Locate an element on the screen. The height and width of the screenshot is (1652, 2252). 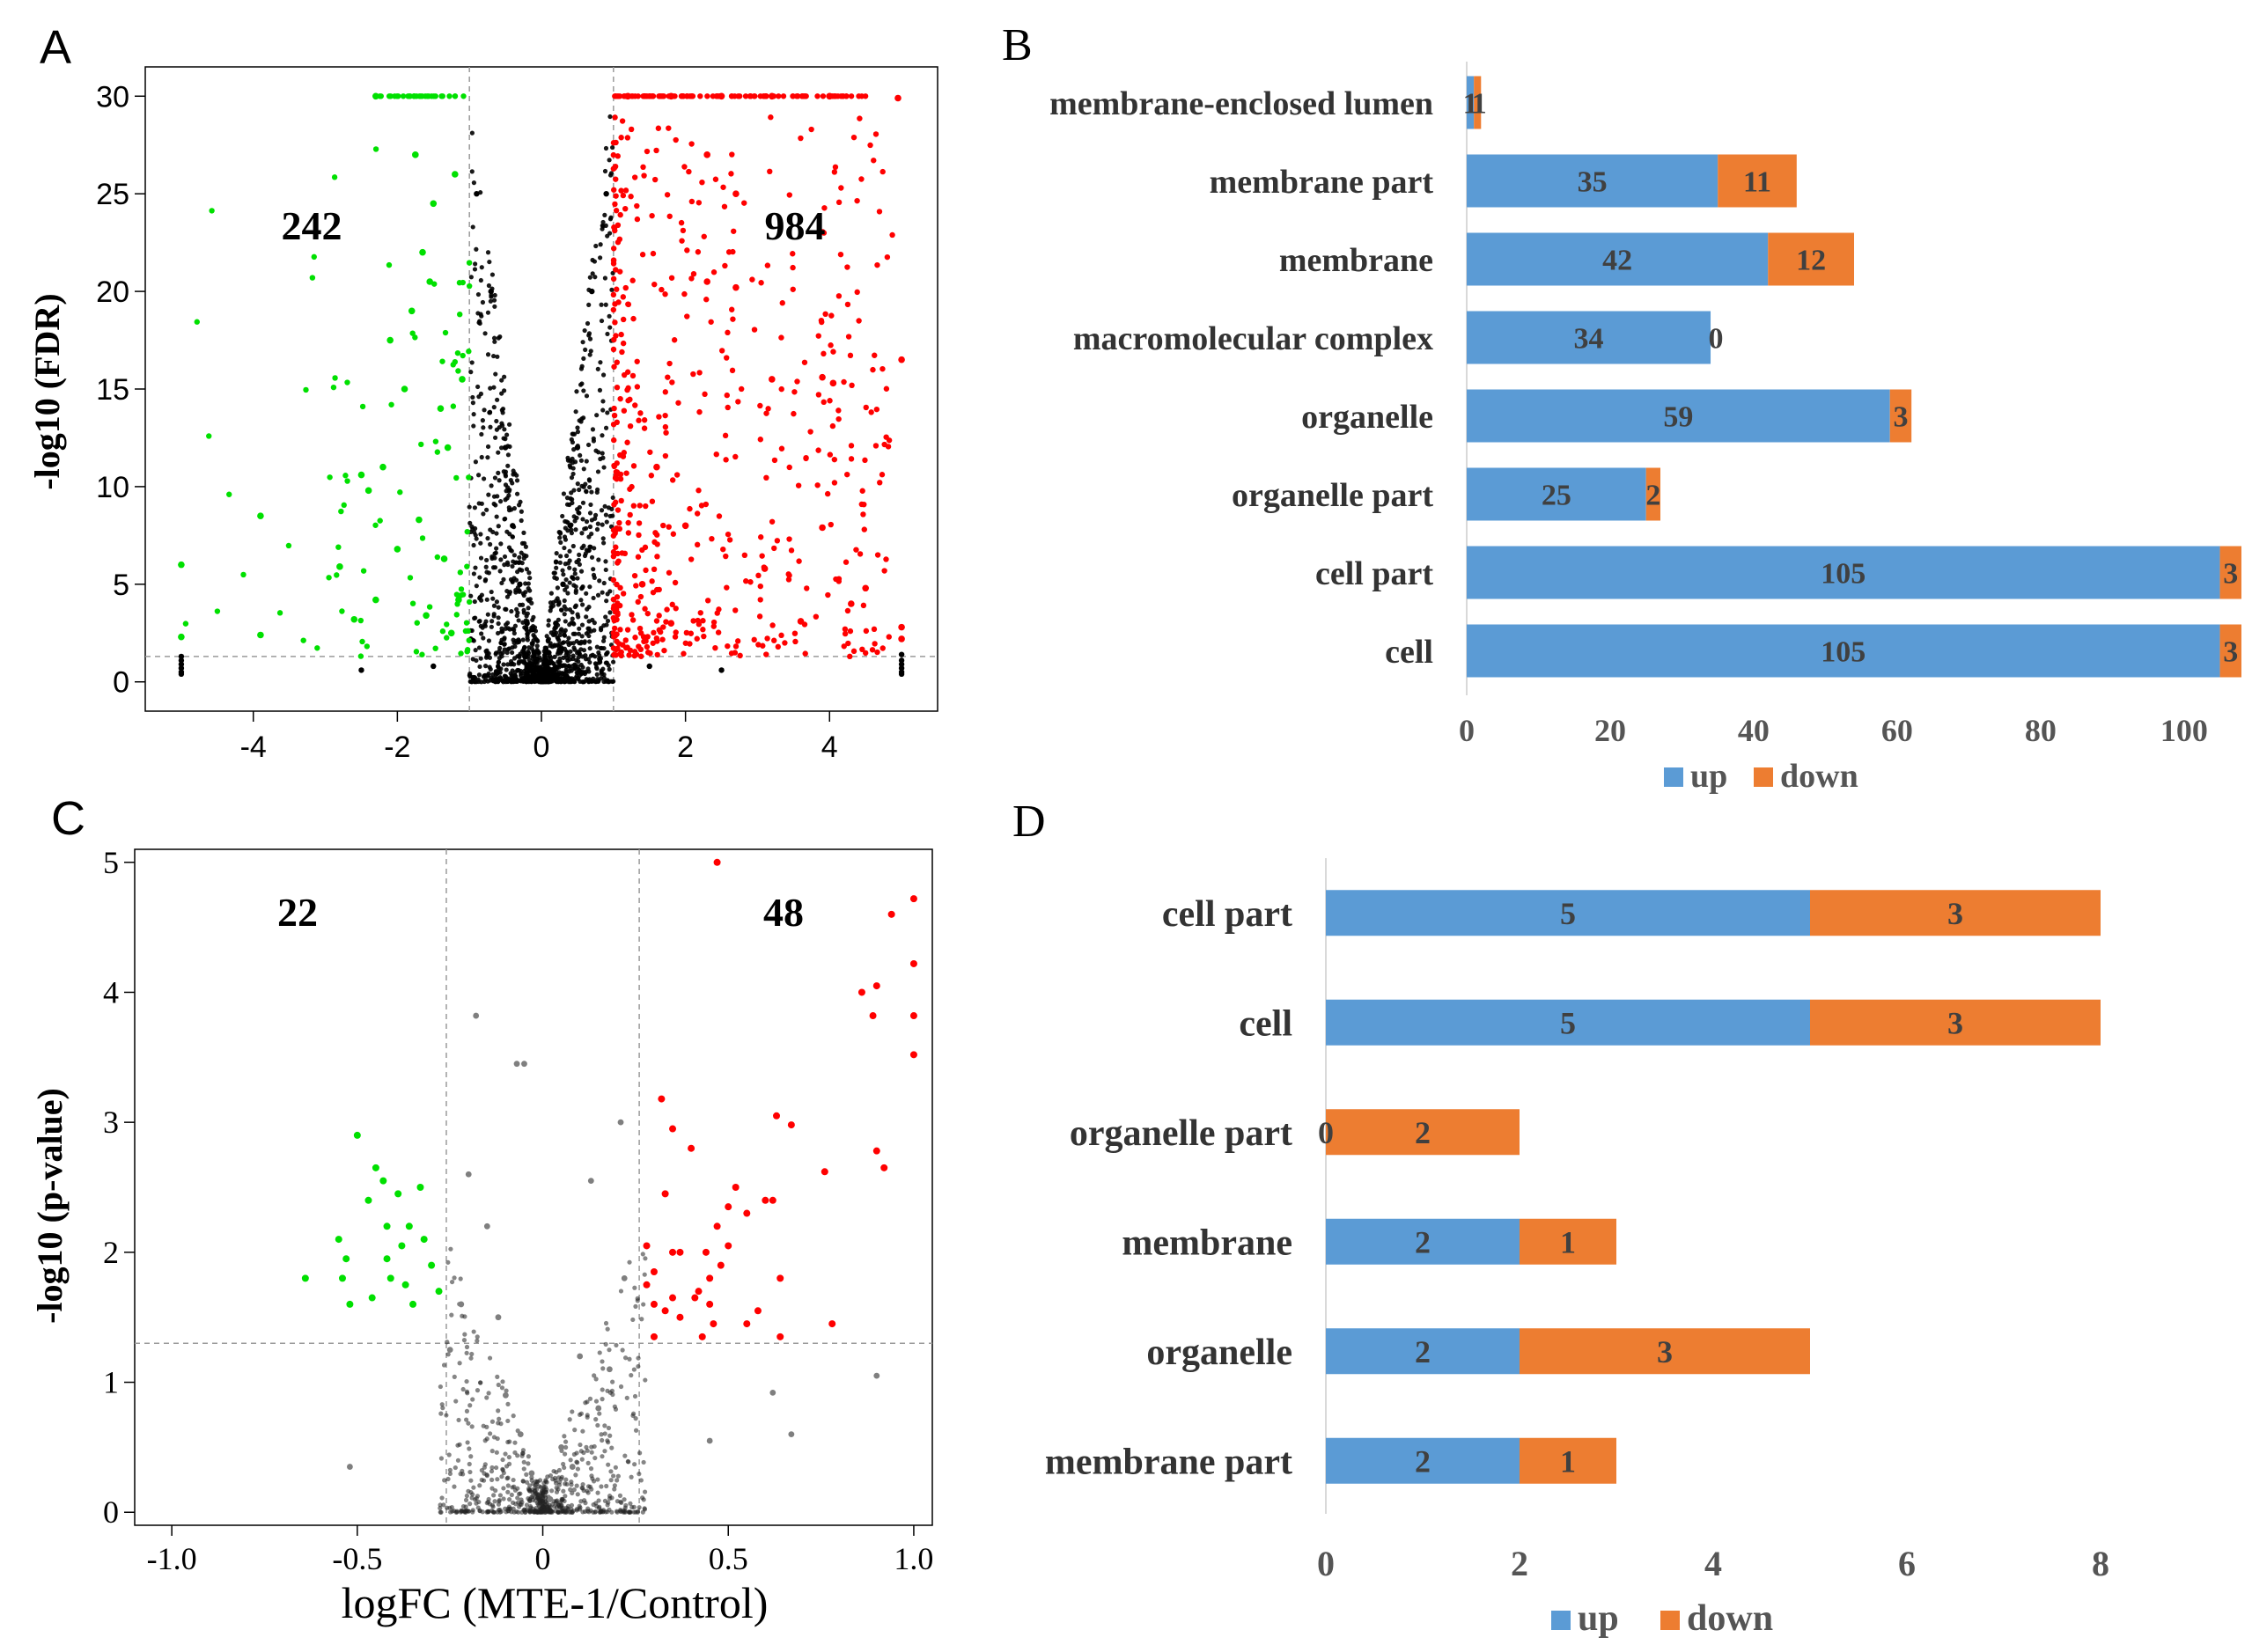
legend-swatch-up is located at coordinates (1561, 1620).